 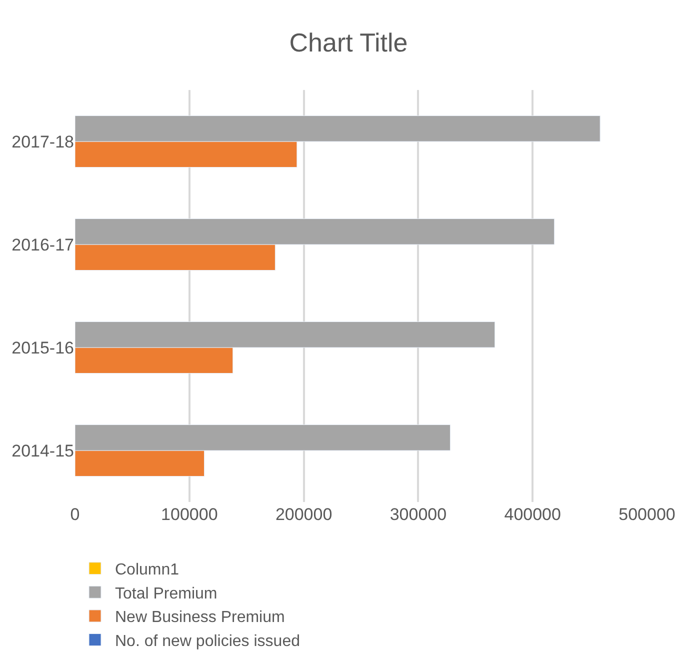 I want to click on legend-label: New Business Premium, so click(x=200, y=617).